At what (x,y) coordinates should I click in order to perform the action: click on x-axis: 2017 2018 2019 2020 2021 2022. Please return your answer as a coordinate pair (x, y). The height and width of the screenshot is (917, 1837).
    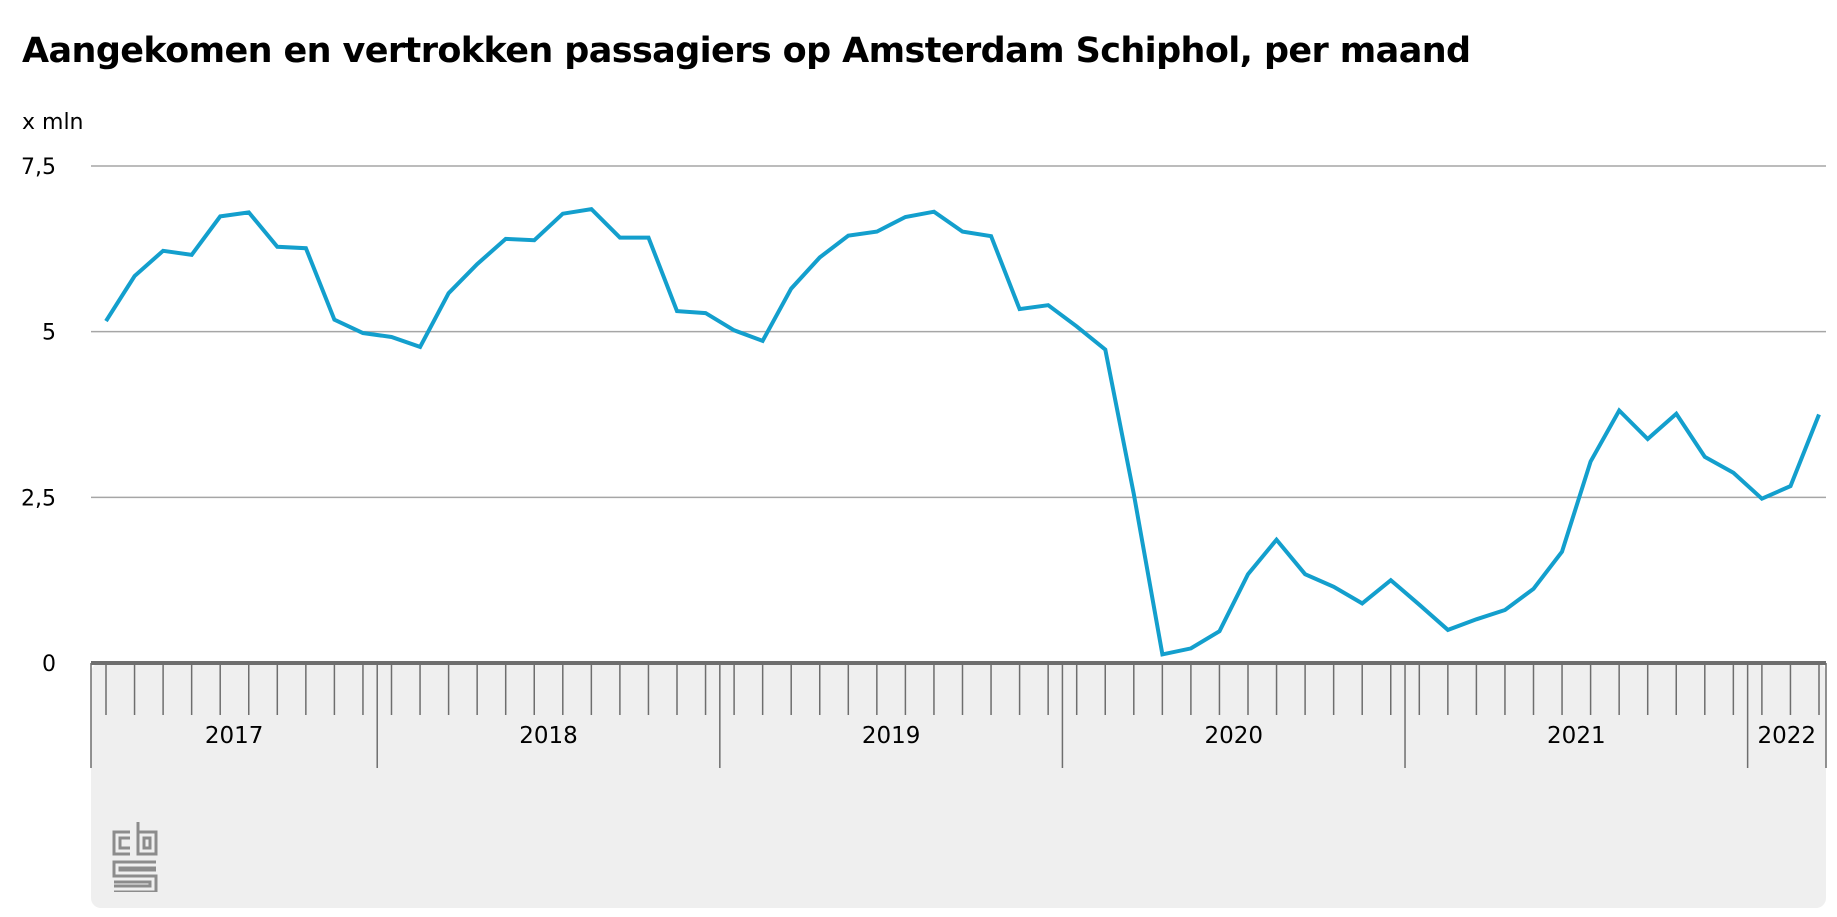
    Looking at the image, I should click on (958, 714).